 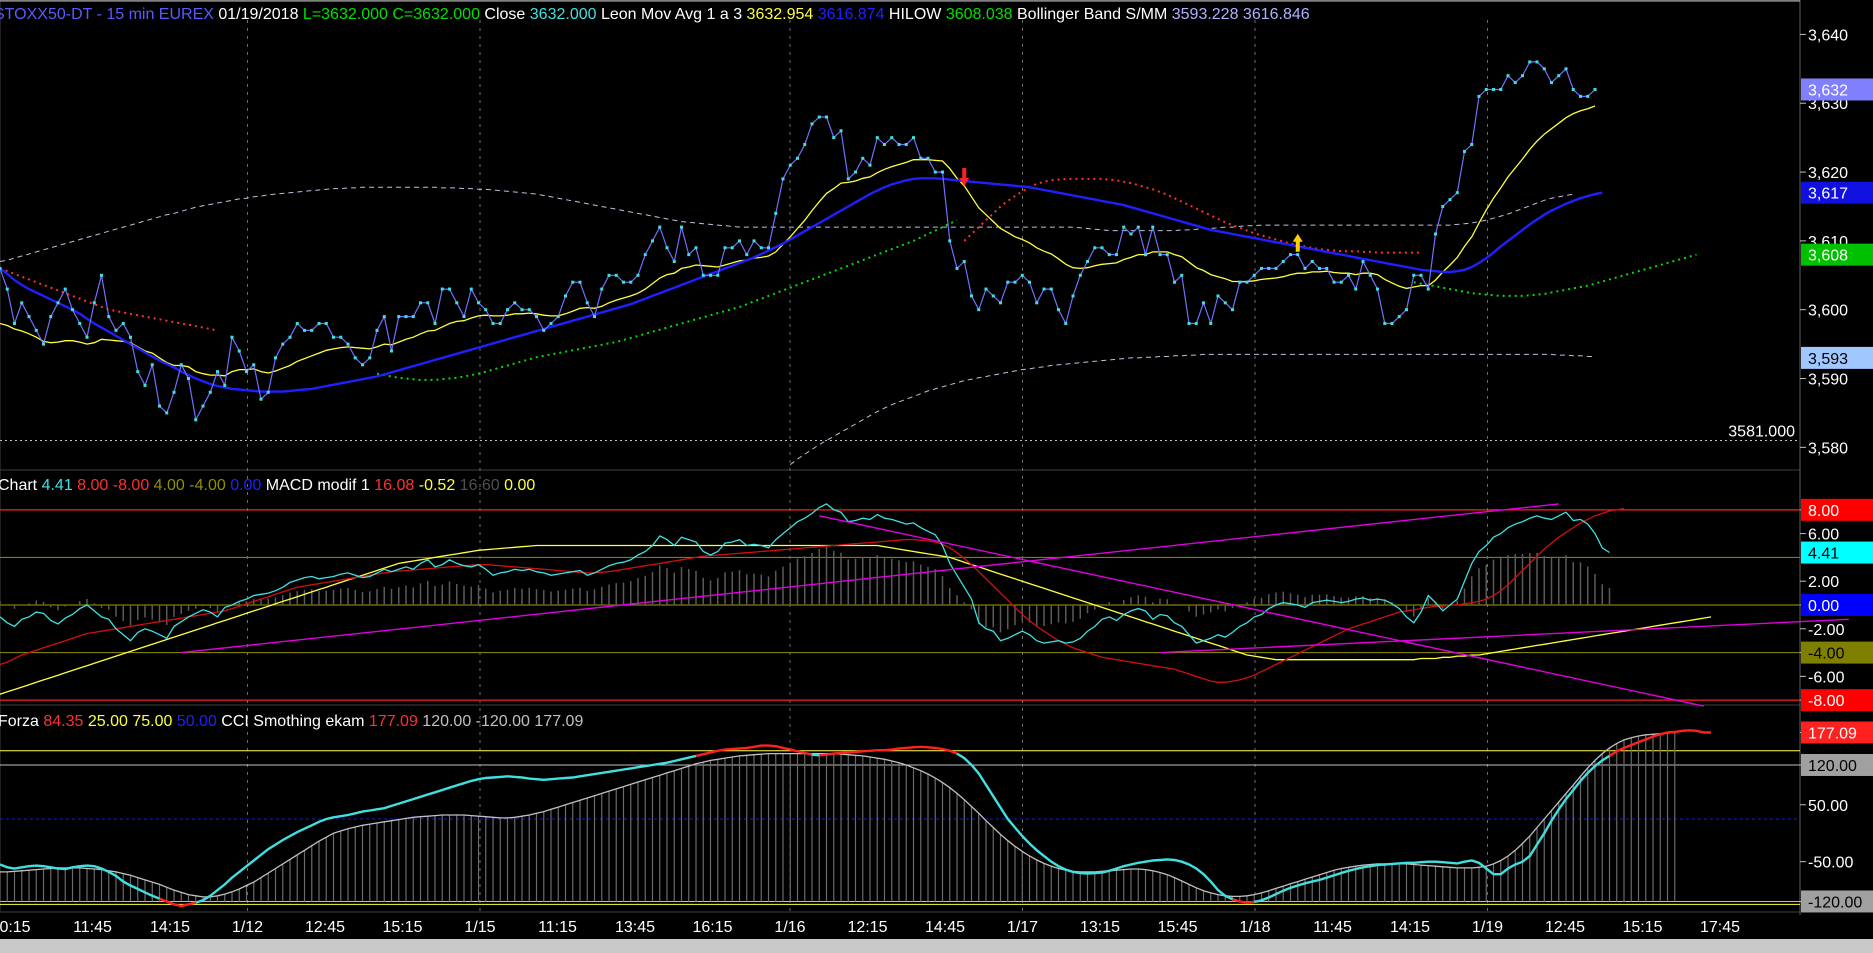 I want to click on horizontal-scrollbar, so click(x=936, y=946).